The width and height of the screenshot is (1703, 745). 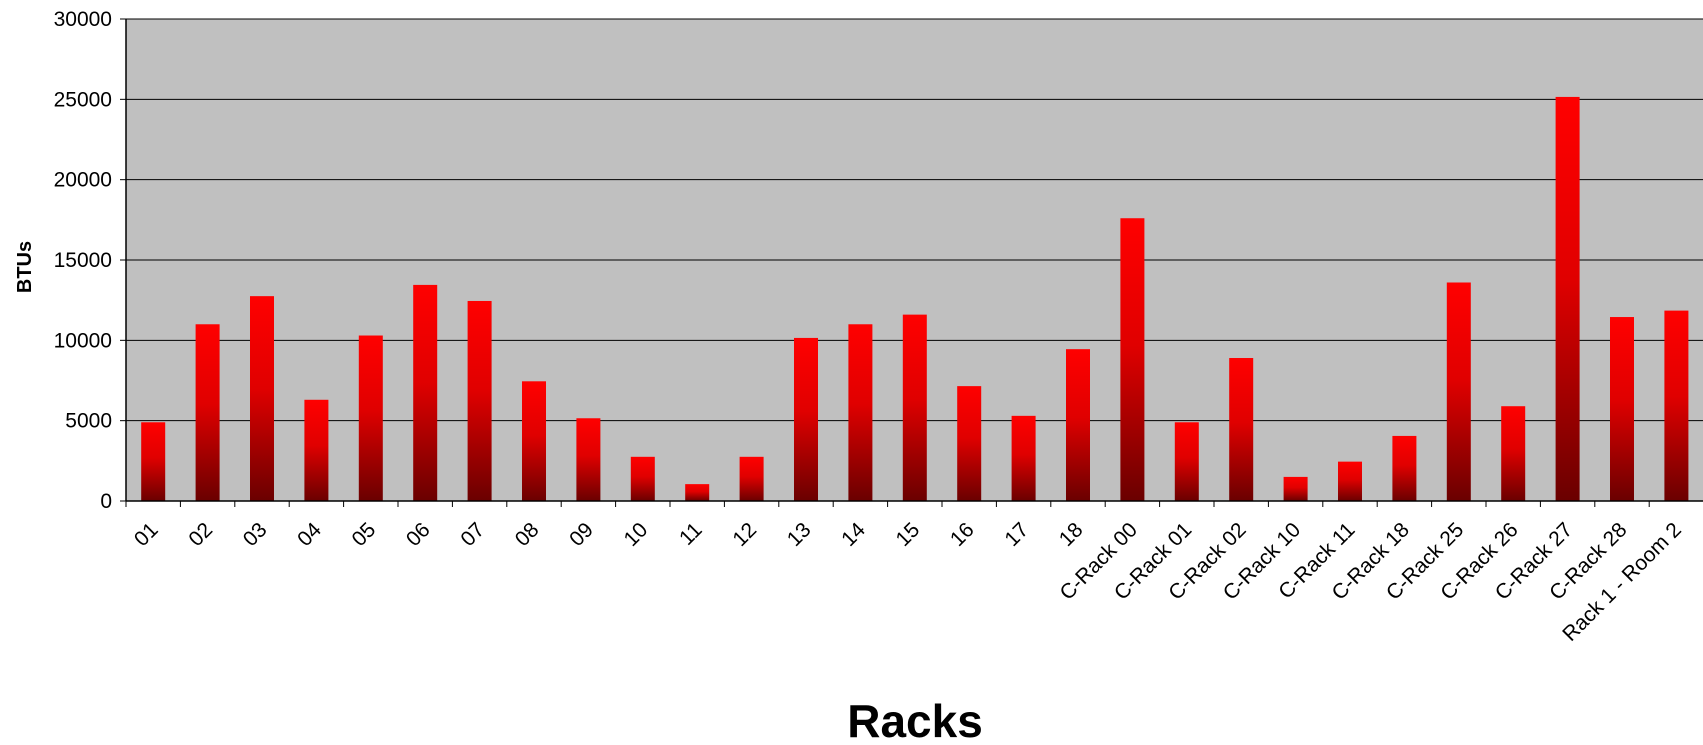 I want to click on x-tick-label: 14, so click(x=853, y=534).